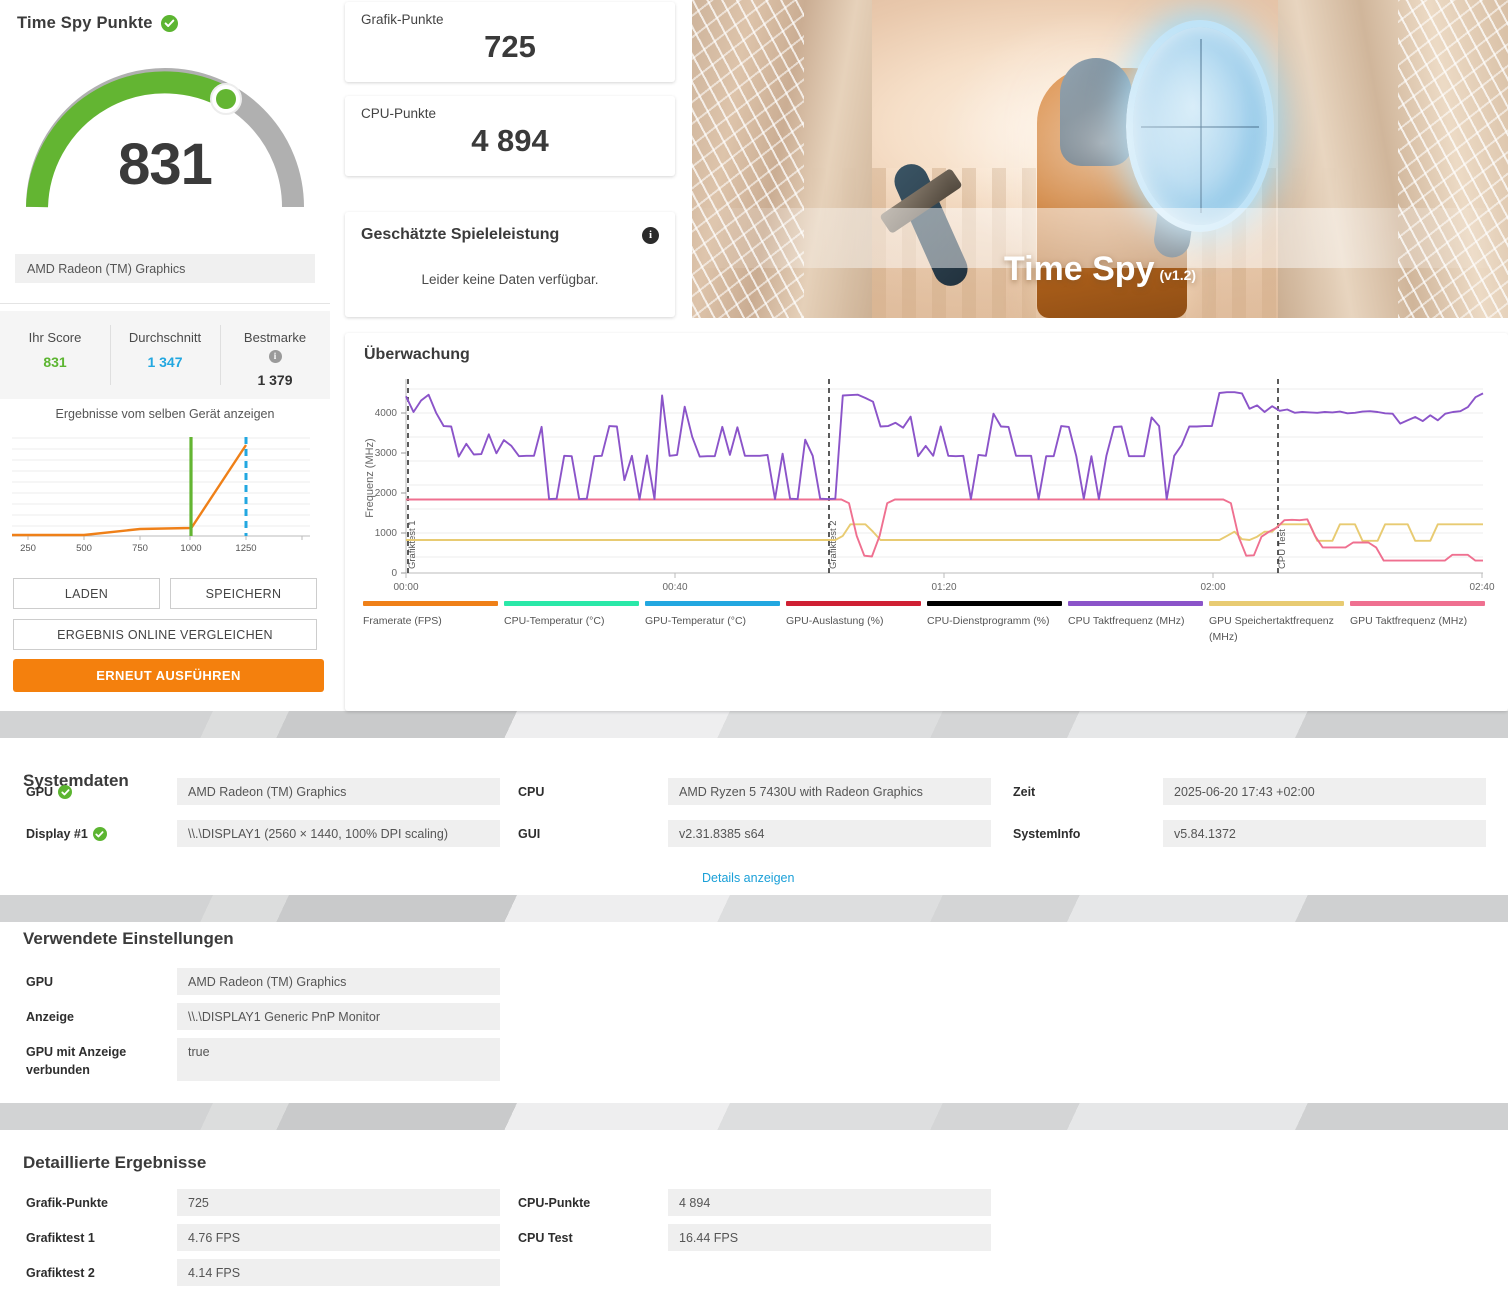 The height and width of the screenshot is (1304, 1508). What do you see at coordinates (28, 548) in the screenshot?
I see `svg-text: 250` at bounding box center [28, 548].